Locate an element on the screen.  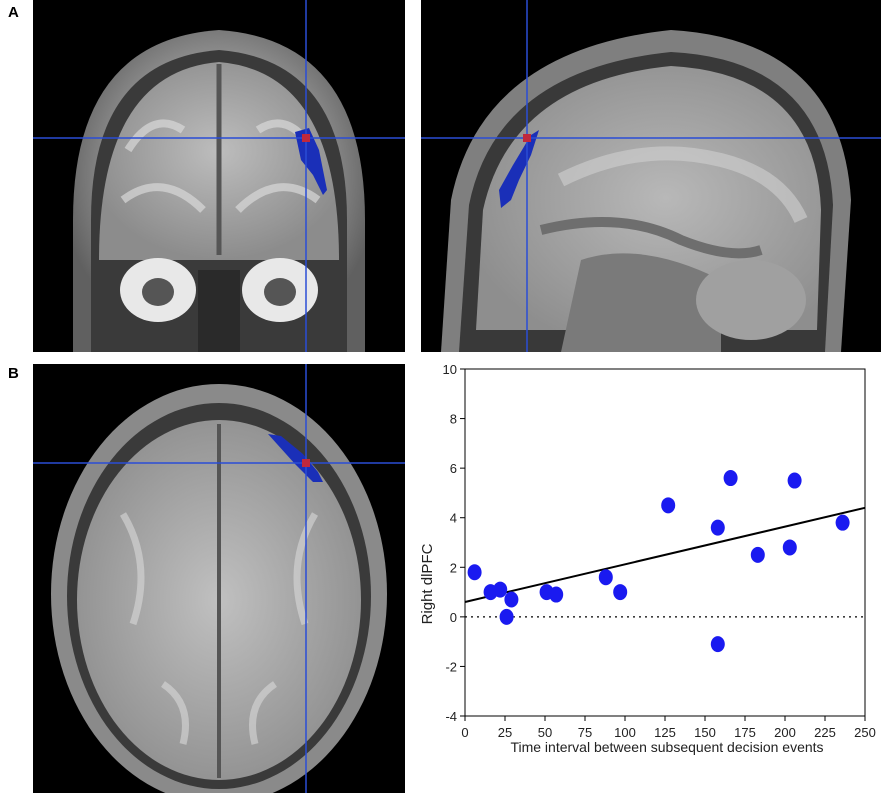
y-tick-label: 0 is located at coordinates (453, 617).